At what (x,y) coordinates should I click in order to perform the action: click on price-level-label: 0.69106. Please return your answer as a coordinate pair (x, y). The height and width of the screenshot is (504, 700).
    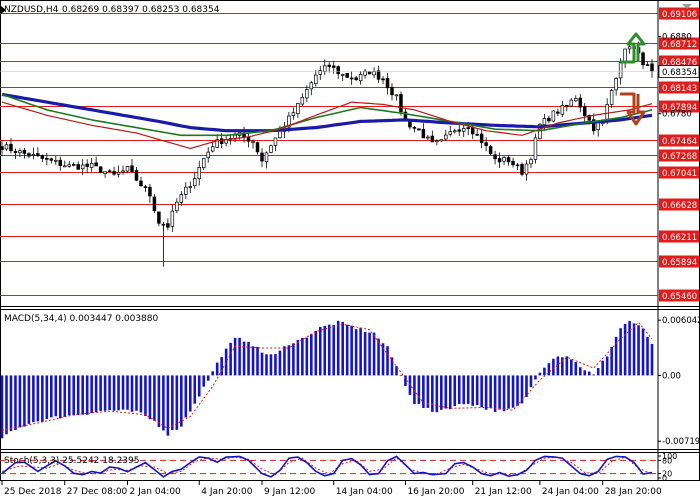
    Looking at the image, I should click on (679, 15).